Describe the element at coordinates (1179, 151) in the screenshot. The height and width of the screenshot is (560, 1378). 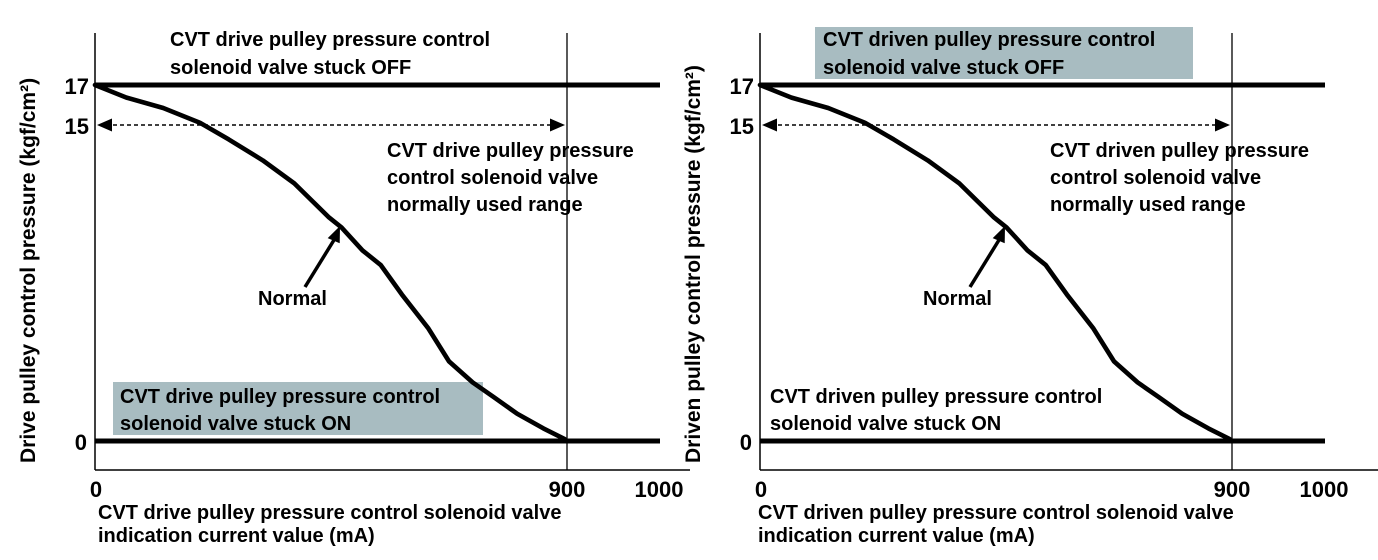
I see `normal-range-label-line1: CVT driven pulley pressure` at that location.